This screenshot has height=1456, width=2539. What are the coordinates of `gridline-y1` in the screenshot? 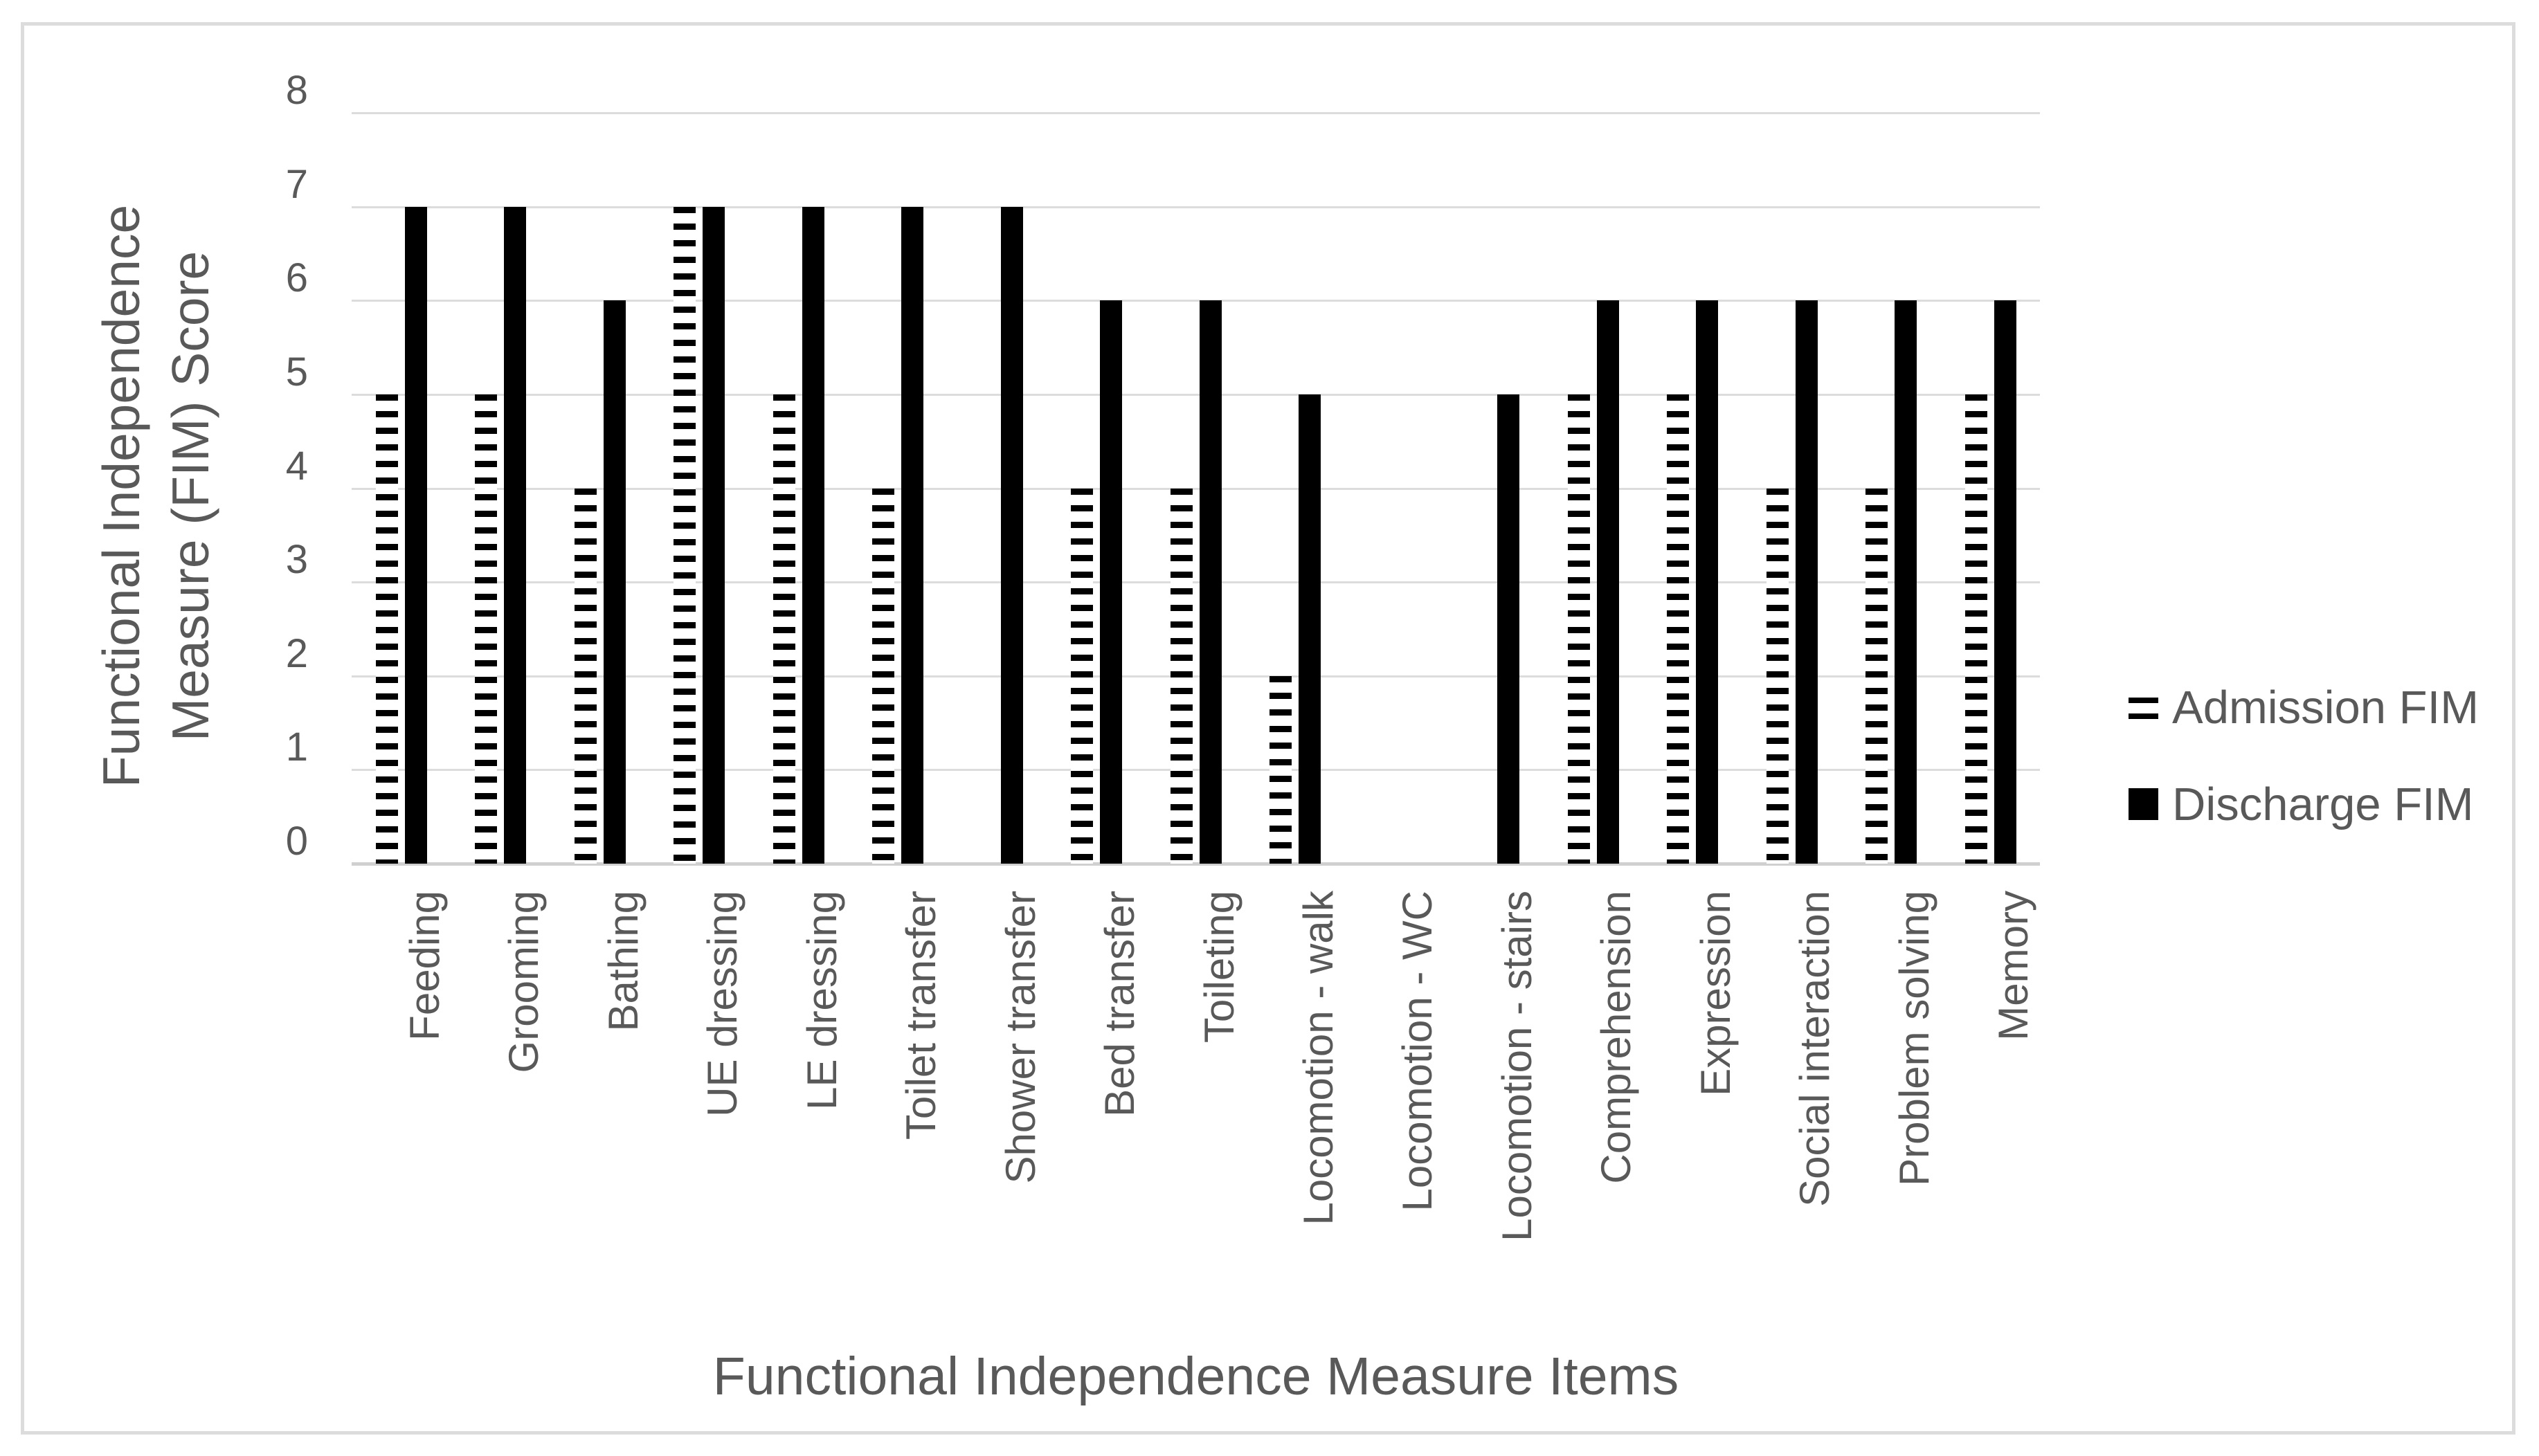 It's located at (1196, 770).